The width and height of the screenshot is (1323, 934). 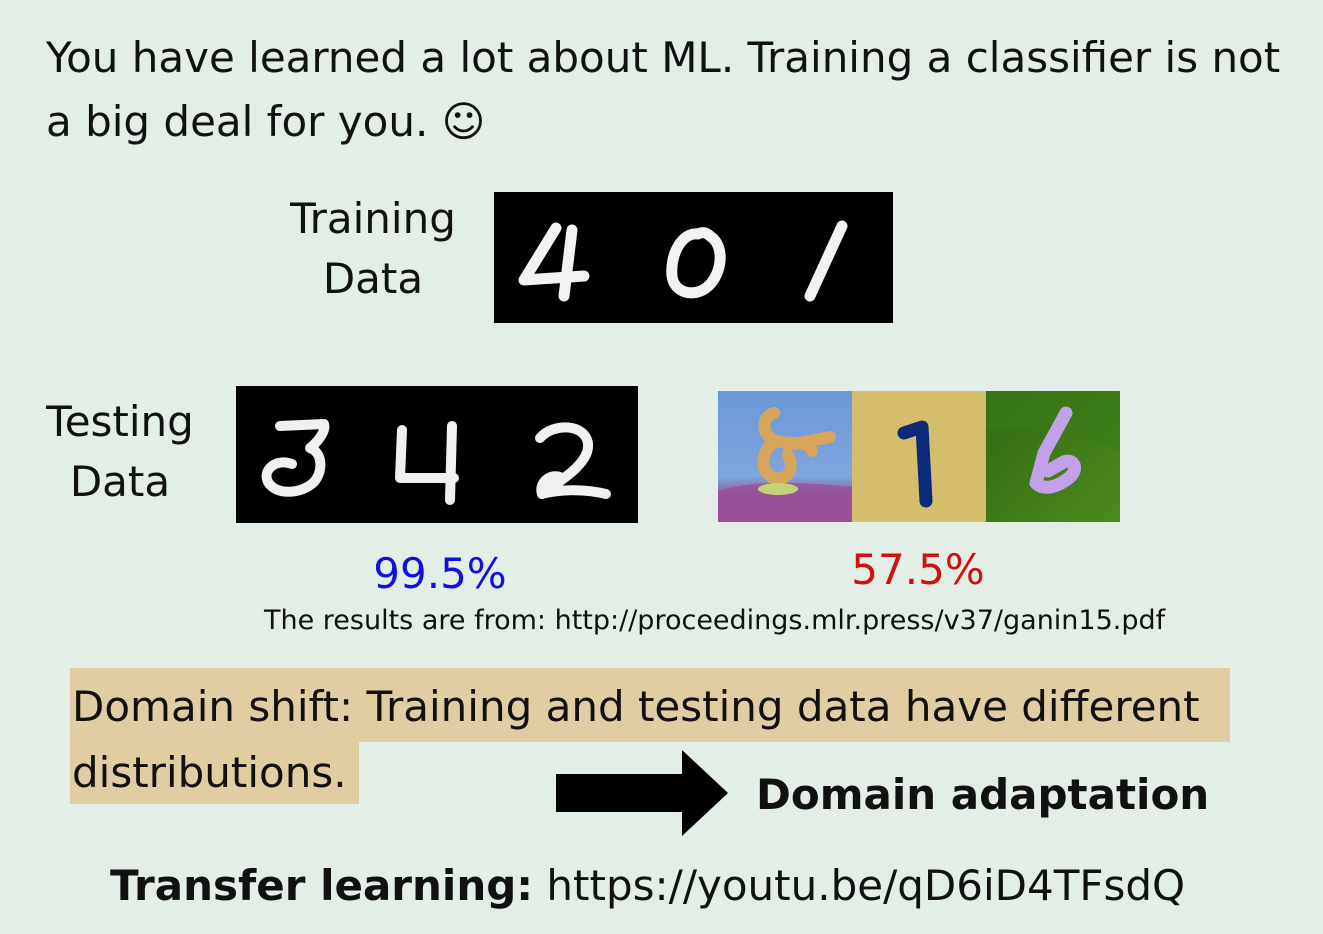 I want to click on testing-mnist-digits-image, so click(x=437, y=454).